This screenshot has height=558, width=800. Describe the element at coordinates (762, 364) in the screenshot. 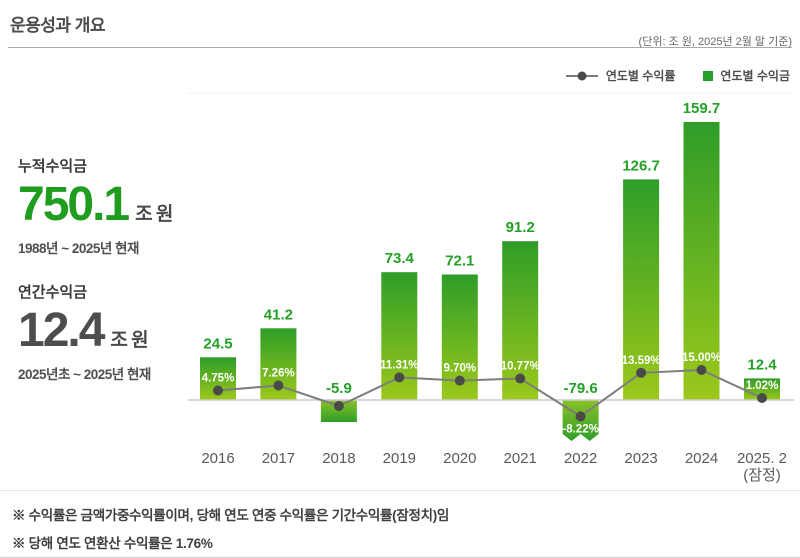

I see `value-label-20252: 12.4` at that location.